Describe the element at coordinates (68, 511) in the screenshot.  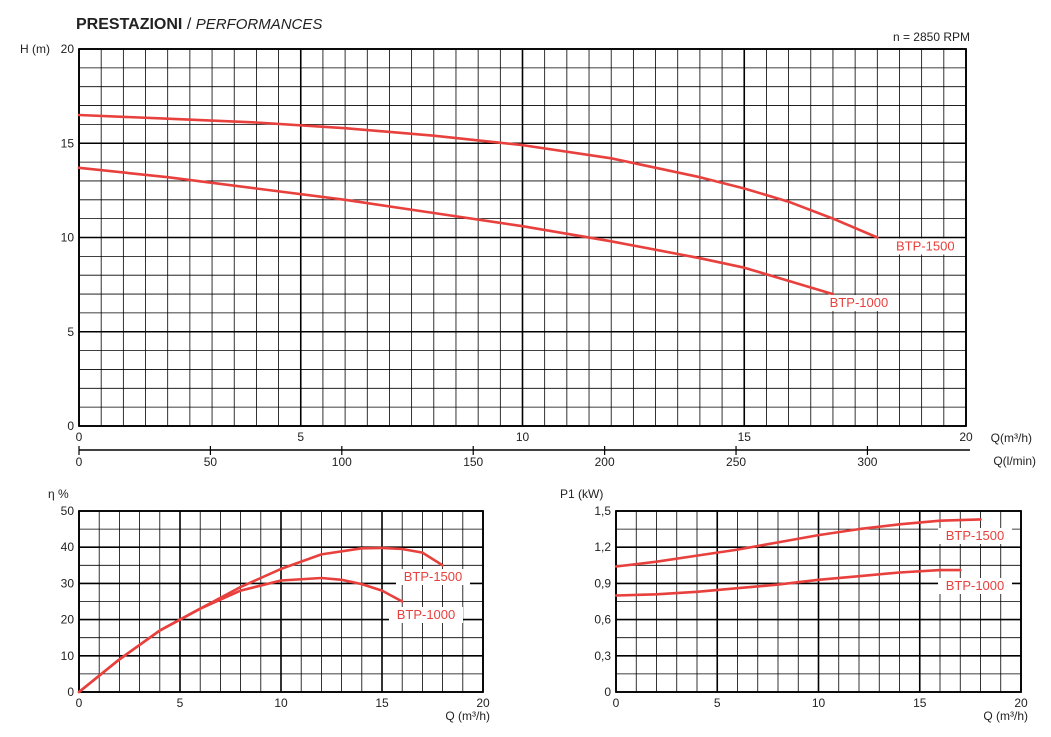
I see `y-tick-label: 50` at that location.